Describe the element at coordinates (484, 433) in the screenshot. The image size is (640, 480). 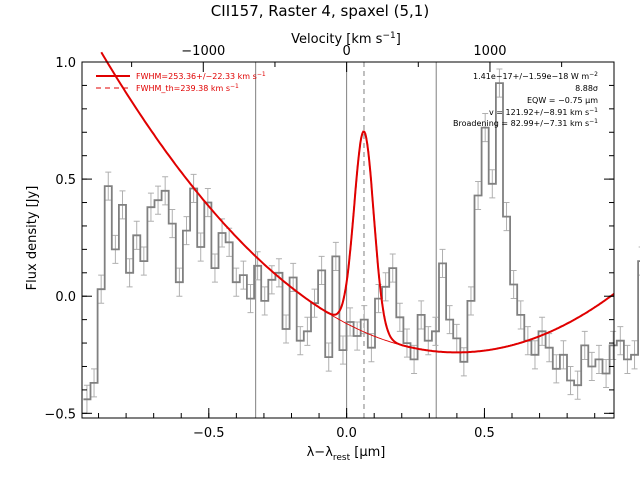
I see `x-tick-label: 0.5` at that location.